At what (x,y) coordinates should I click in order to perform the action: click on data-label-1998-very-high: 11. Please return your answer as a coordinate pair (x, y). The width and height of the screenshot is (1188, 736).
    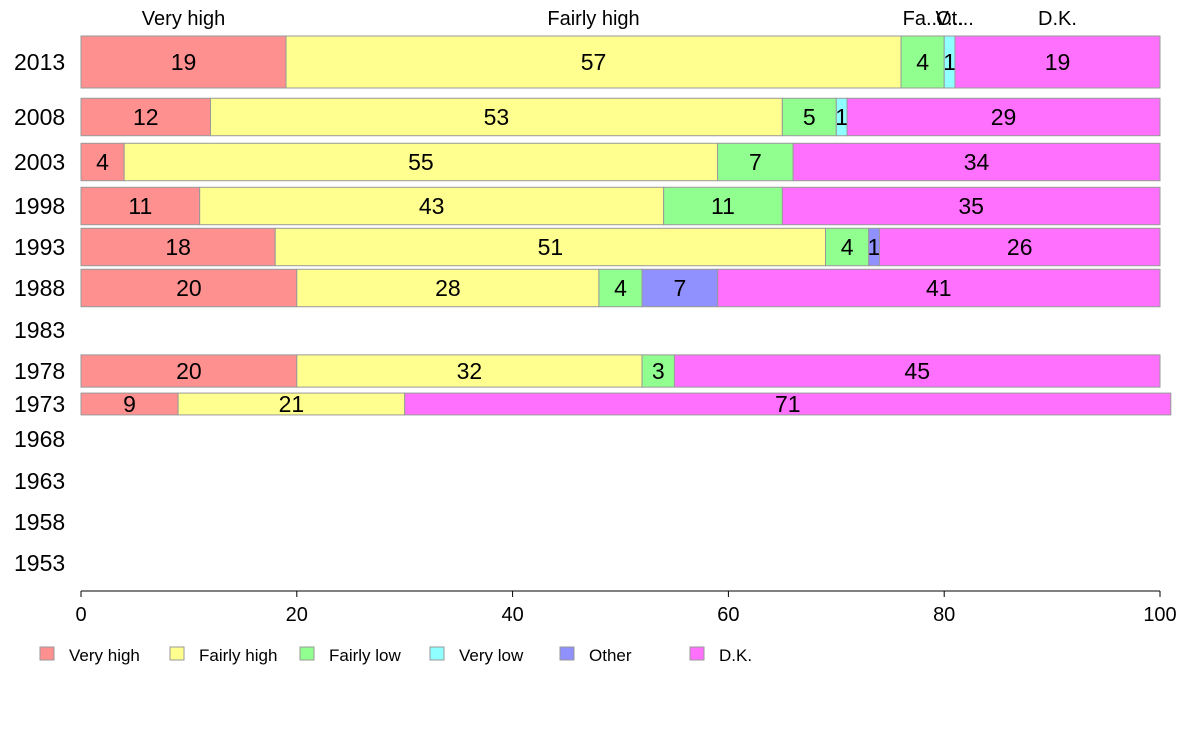
    Looking at the image, I should click on (140, 206).